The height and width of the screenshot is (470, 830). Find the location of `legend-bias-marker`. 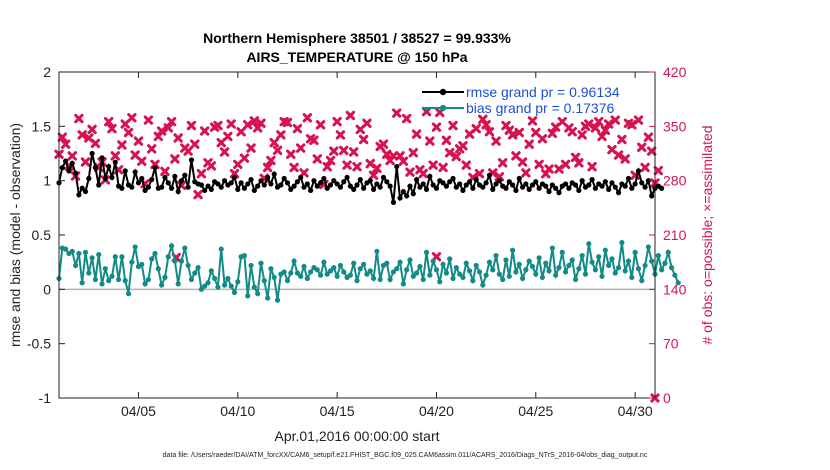

legend-bias-marker is located at coordinates (443, 108).